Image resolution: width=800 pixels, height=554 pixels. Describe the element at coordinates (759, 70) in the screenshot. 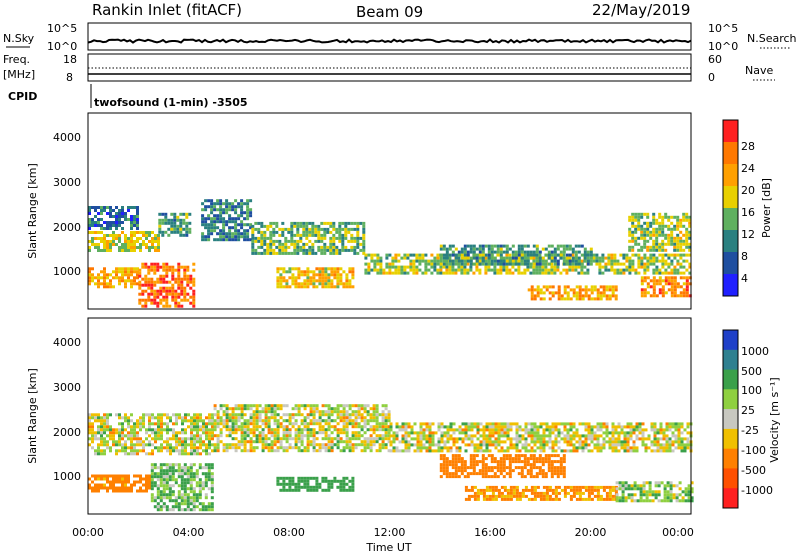

I see `nave-label: Nave` at that location.